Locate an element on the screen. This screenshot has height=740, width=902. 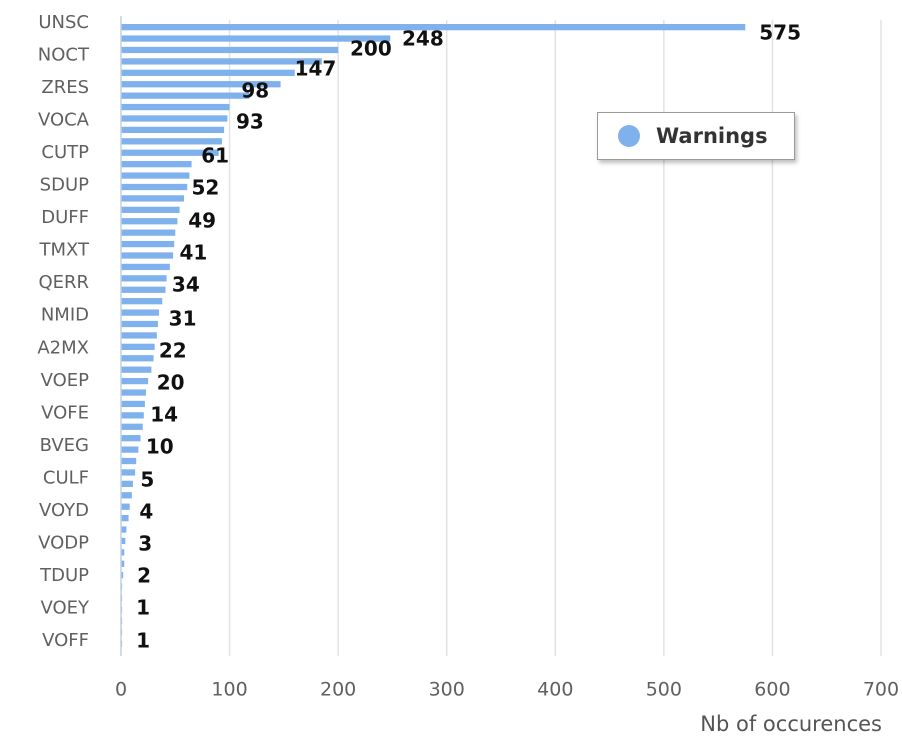
data-label: 575 is located at coordinates (780, 33).